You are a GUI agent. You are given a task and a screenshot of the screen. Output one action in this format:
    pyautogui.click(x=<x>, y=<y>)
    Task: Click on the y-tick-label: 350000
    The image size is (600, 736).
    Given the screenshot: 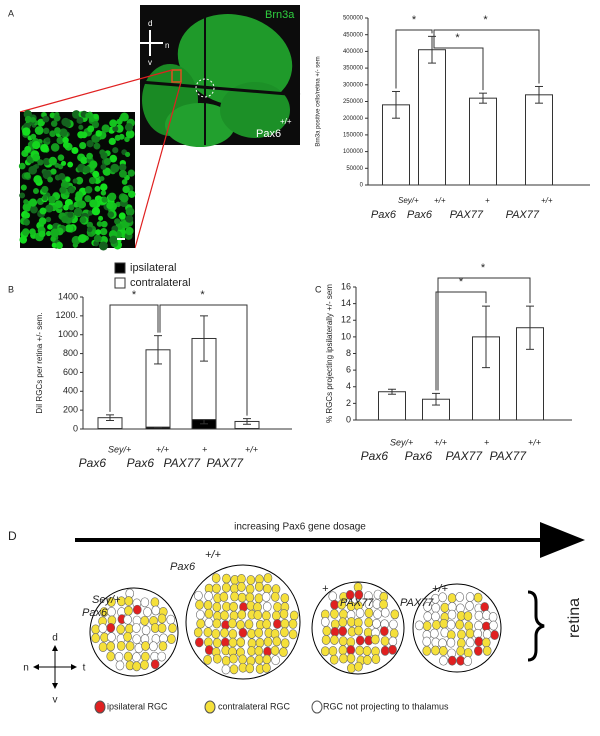 What is the action you would take?
    pyautogui.click(x=353, y=69)
    